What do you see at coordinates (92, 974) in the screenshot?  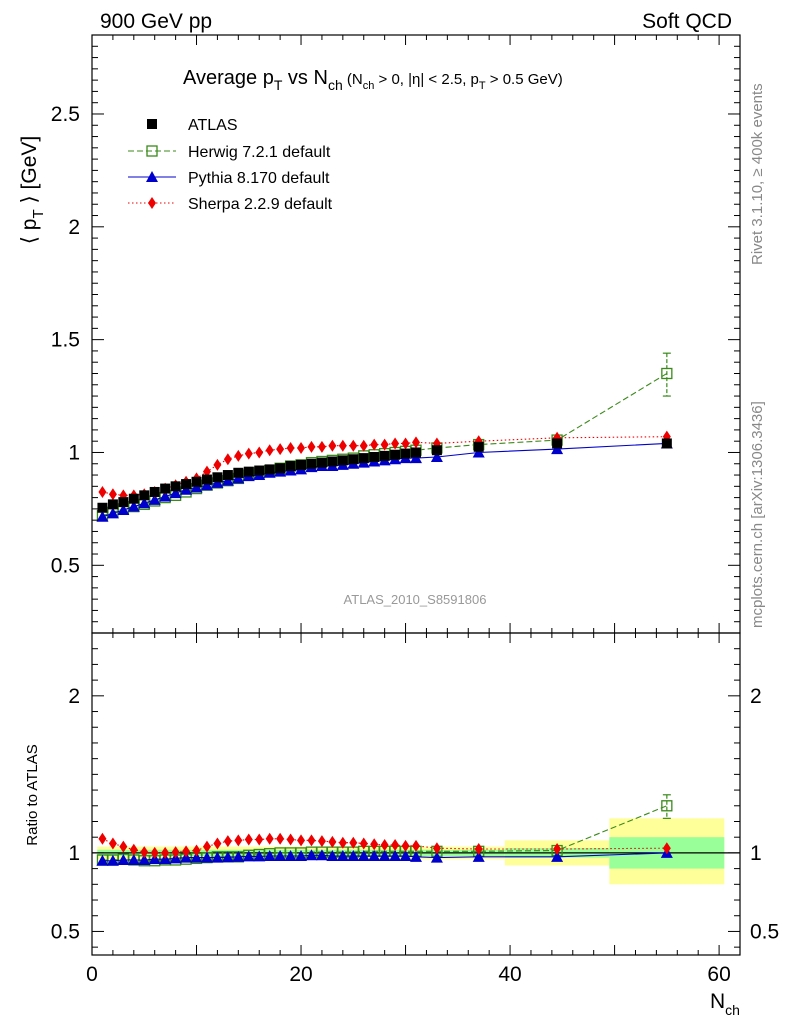 I see `x-tick-label: 0` at bounding box center [92, 974].